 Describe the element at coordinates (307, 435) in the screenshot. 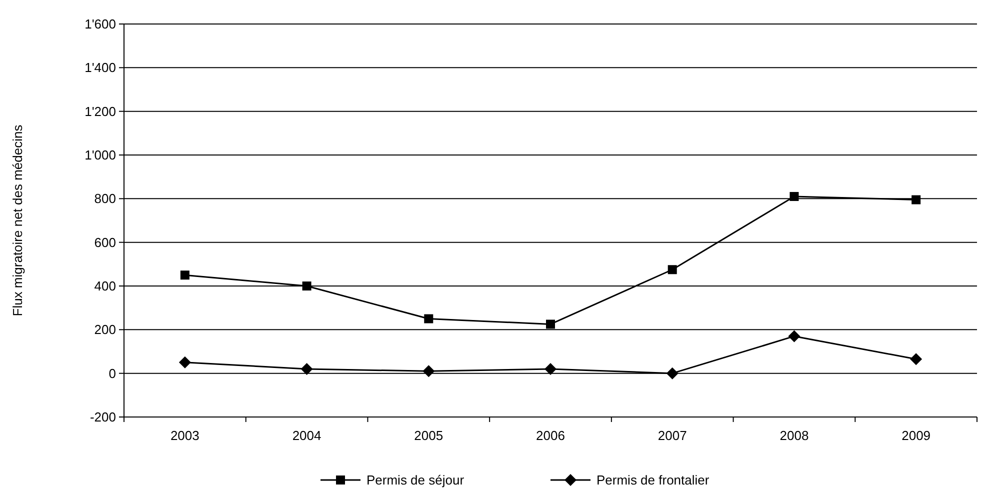

I see `x-tick-label: 2004` at that location.